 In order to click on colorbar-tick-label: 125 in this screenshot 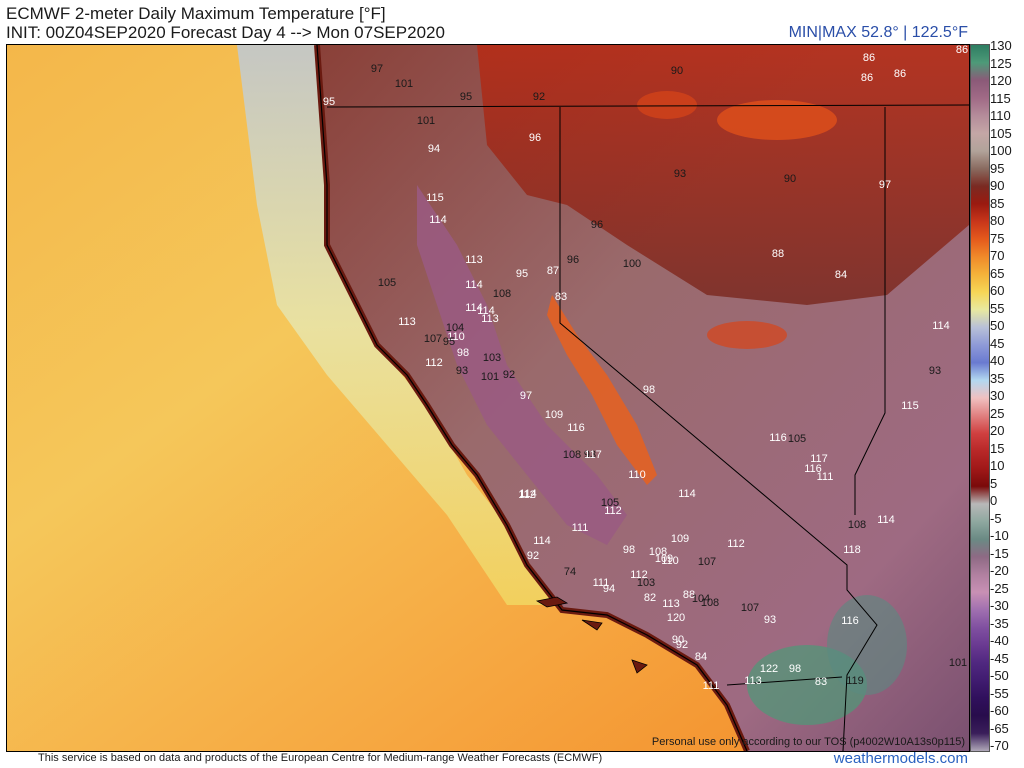, I will do `click(1001, 63)`.